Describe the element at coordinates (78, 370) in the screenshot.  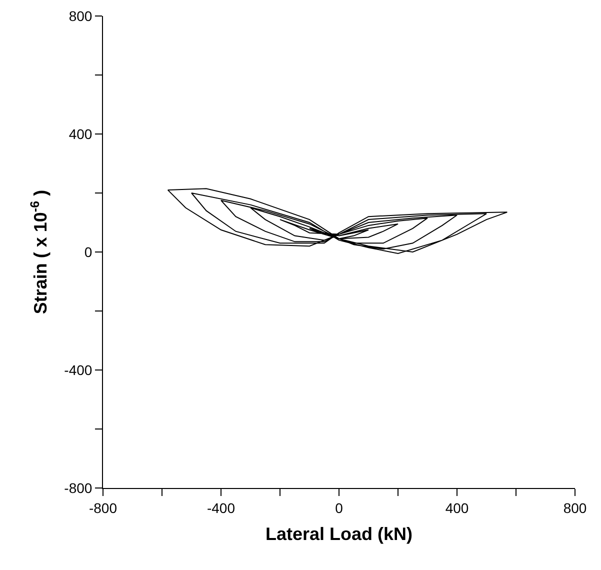
I see `y-tick-label: -400` at that location.